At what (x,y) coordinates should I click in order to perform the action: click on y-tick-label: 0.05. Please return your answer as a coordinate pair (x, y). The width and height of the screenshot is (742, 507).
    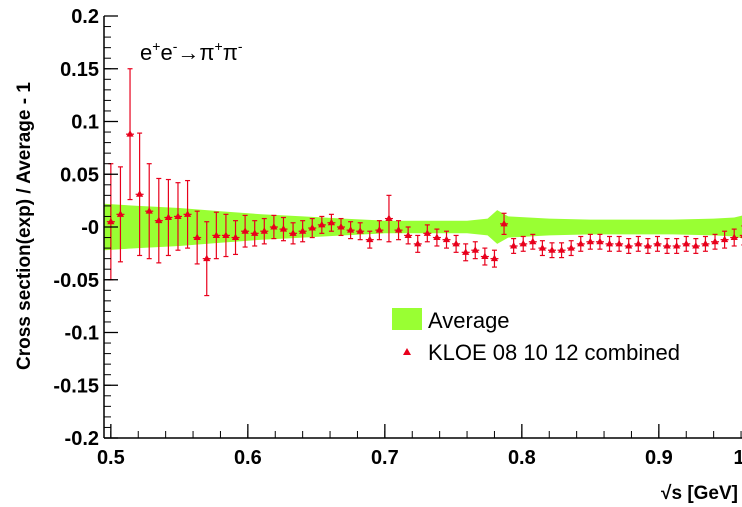
    Looking at the image, I should click on (79, 175).